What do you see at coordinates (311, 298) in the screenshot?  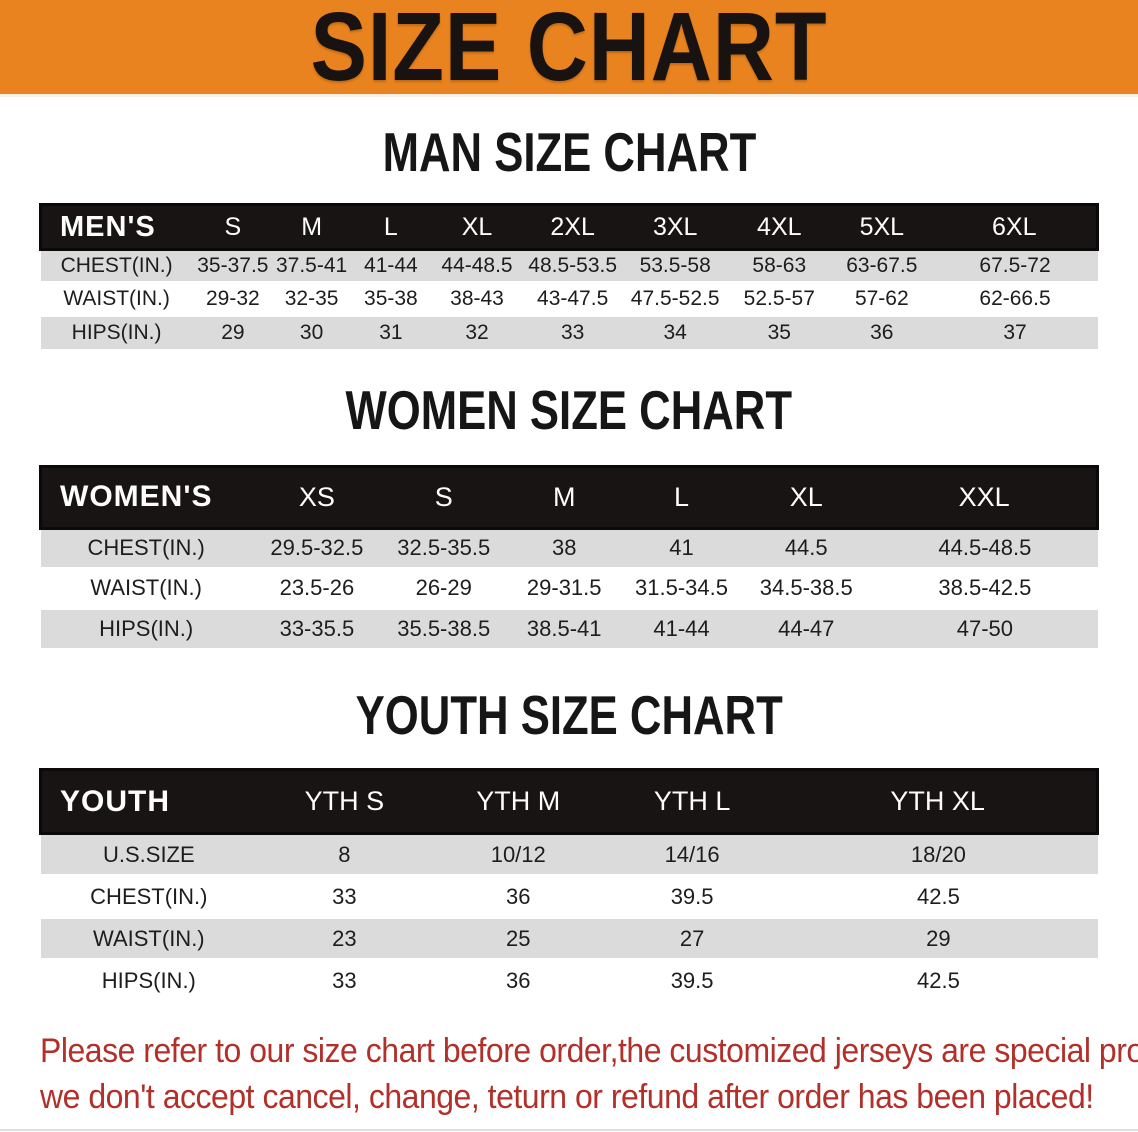 I see `measurement-value-cell: 32-35` at bounding box center [311, 298].